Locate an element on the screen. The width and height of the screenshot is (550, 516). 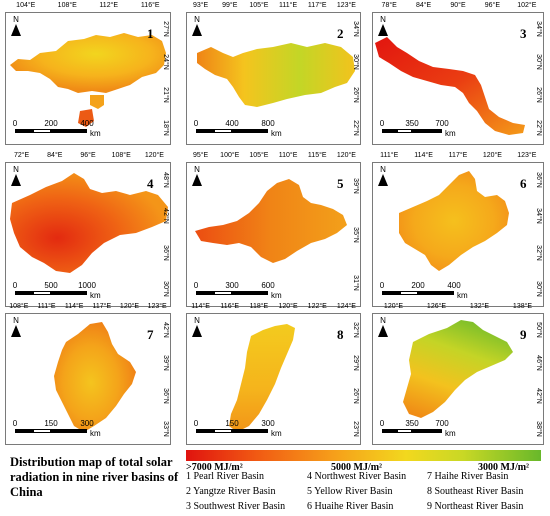
basin-legend-item: 7 Haihe River Basin is located at coordinates (468, 476).